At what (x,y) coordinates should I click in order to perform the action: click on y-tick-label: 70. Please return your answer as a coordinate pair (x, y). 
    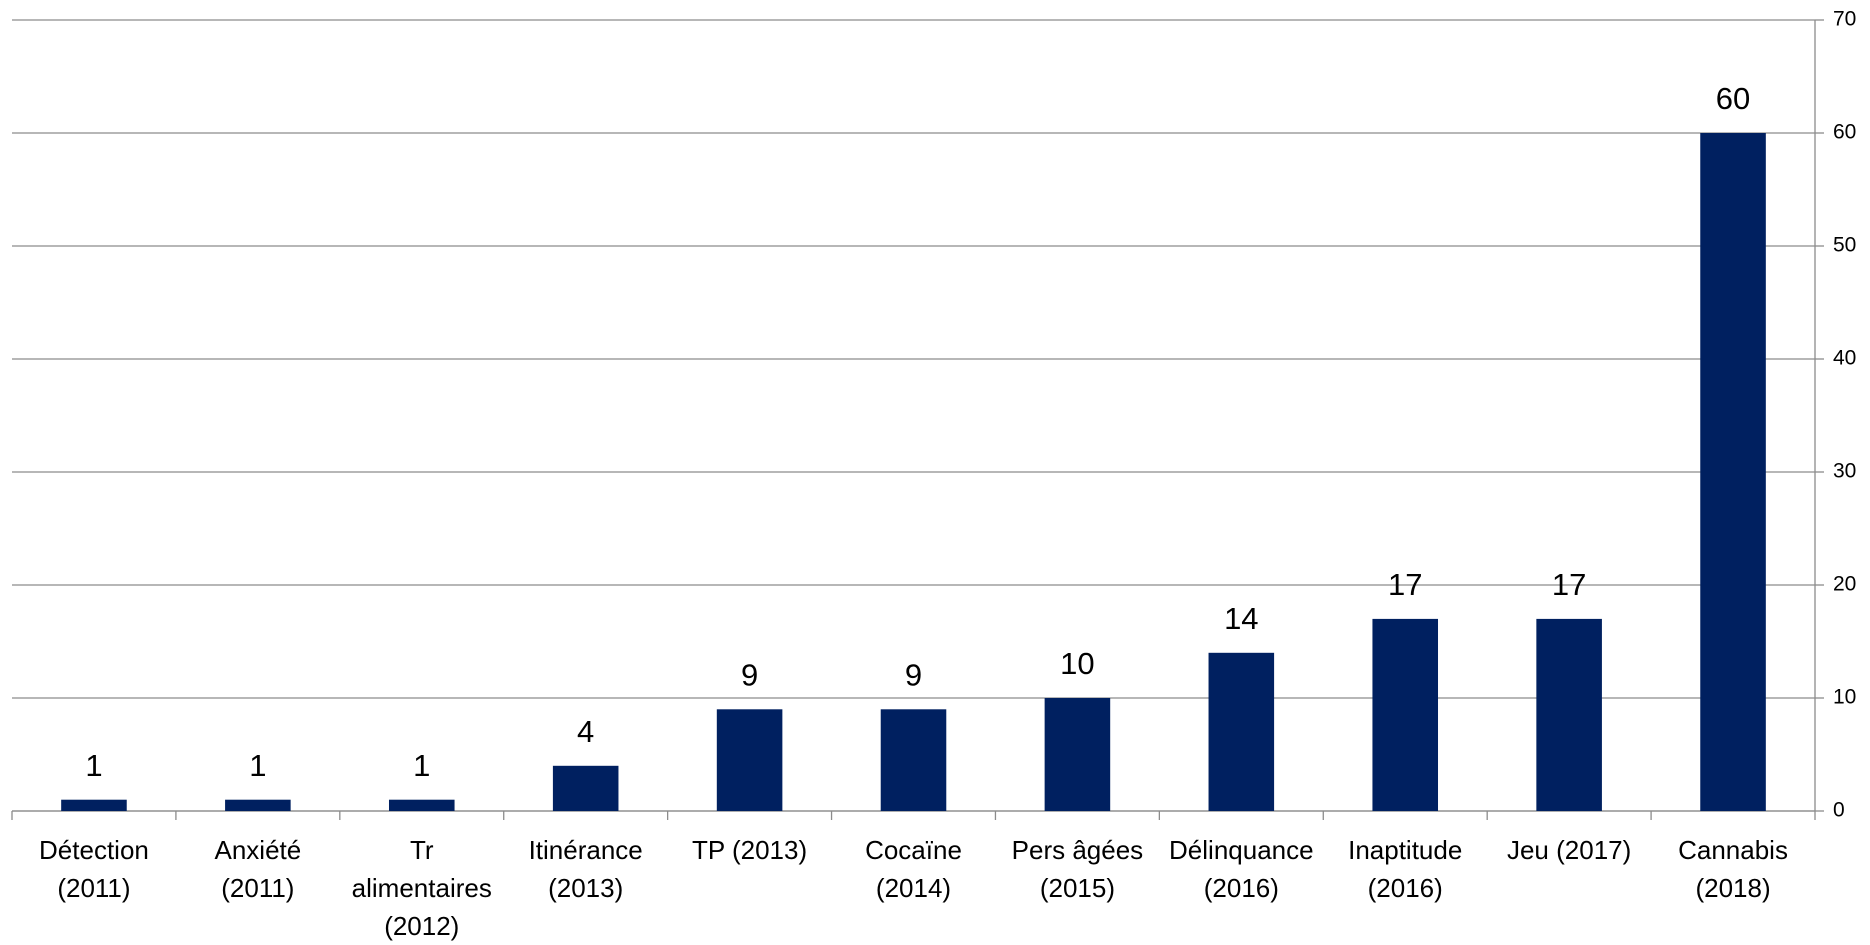
    Looking at the image, I should click on (1844, 19).